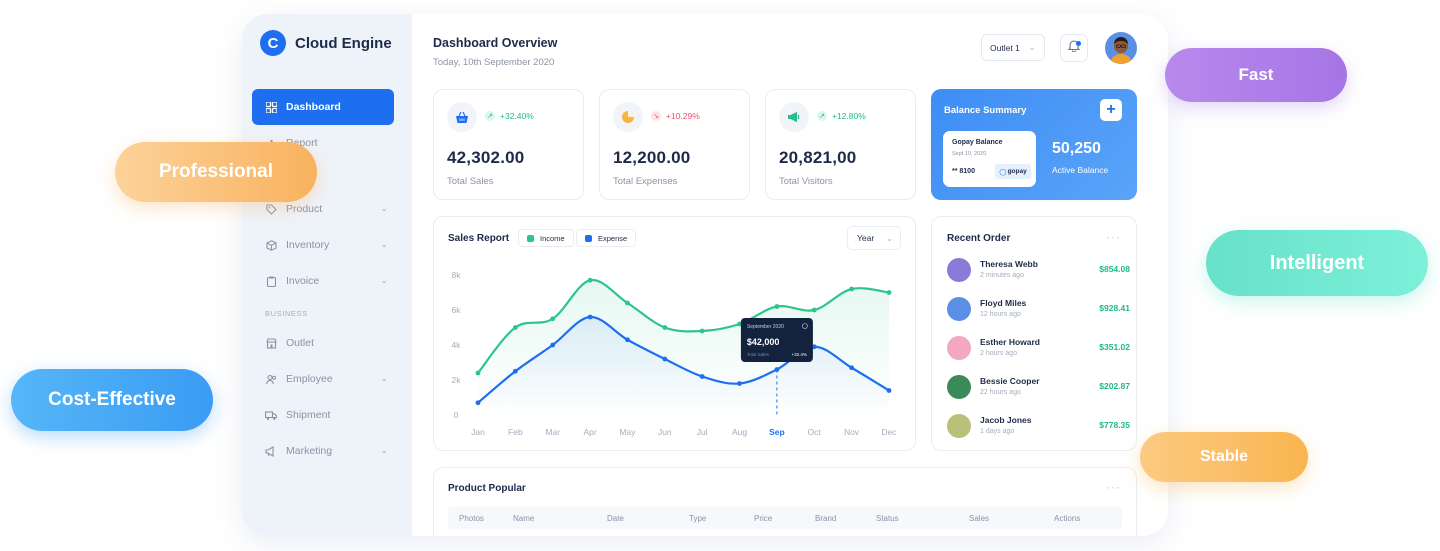 The width and height of the screenshot is (1440, 551). What do you see at coordinates (271, 245) in the screenshot?
I see `box-icon` at bounding box center [271, 245].